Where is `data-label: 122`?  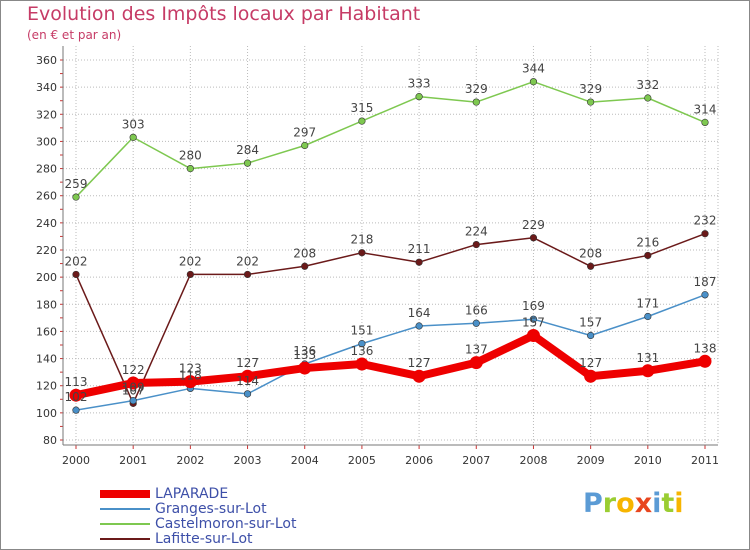
data-label: 122 is located at coordinates (133, 370).